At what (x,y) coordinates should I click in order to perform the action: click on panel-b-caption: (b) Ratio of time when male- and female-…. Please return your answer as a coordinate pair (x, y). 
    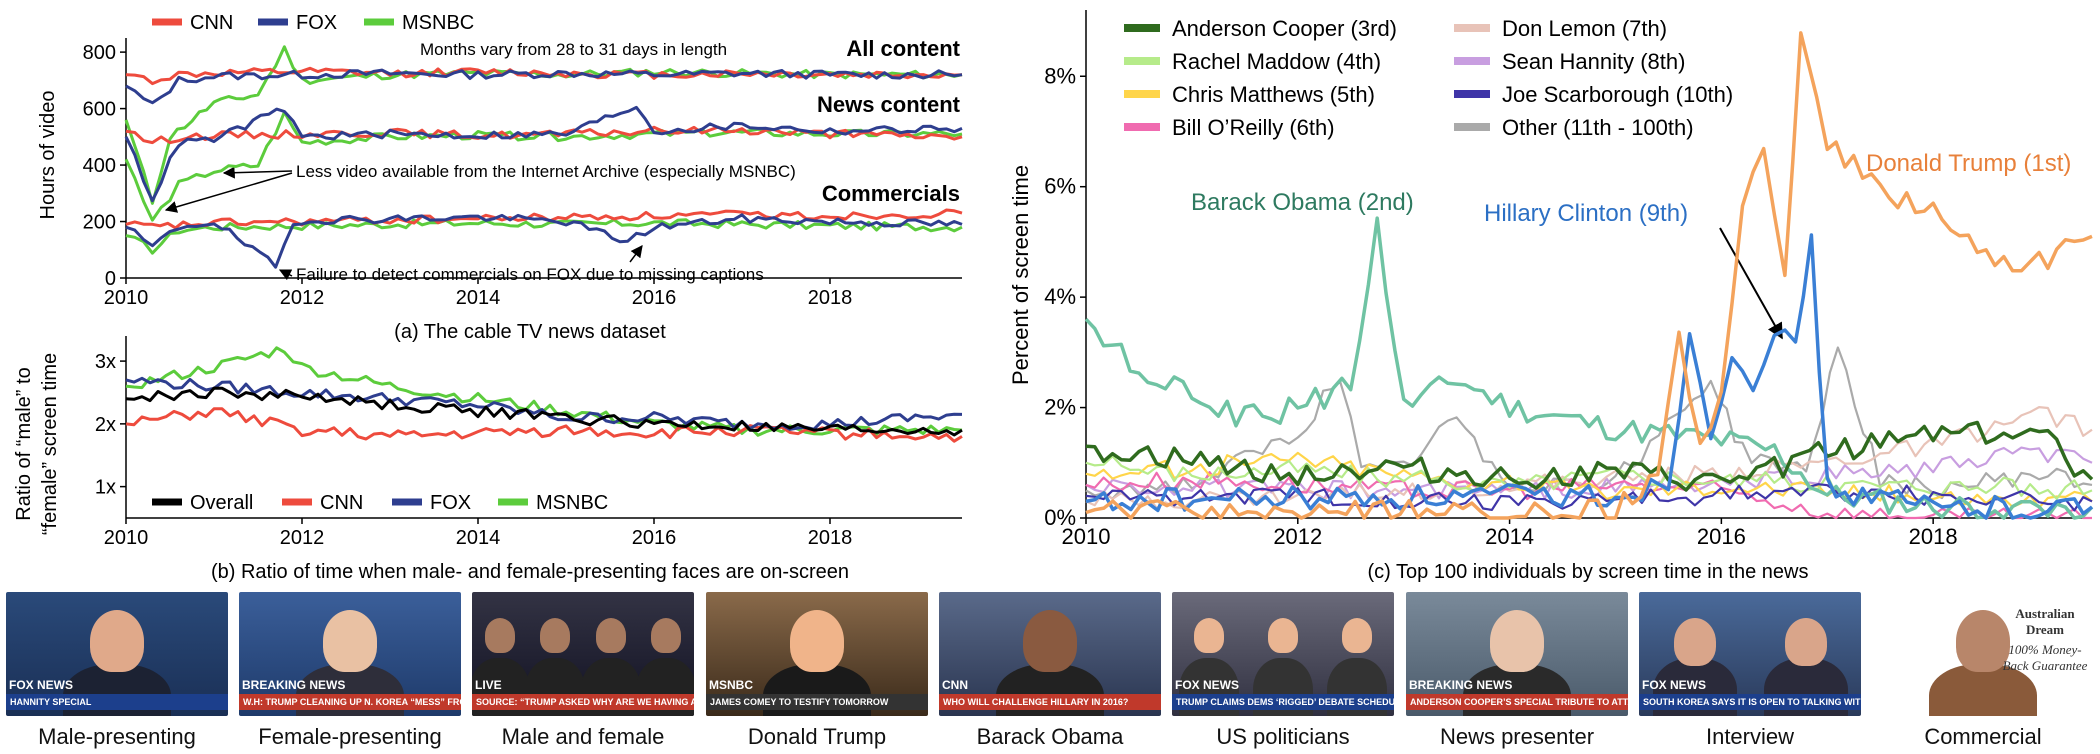
    Looking at the image, I should click on (530, 572).